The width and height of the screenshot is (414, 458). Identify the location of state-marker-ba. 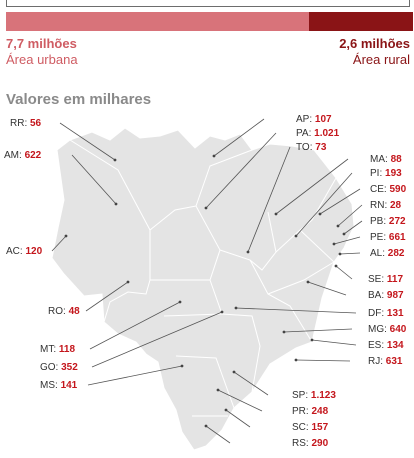
(308, 282).